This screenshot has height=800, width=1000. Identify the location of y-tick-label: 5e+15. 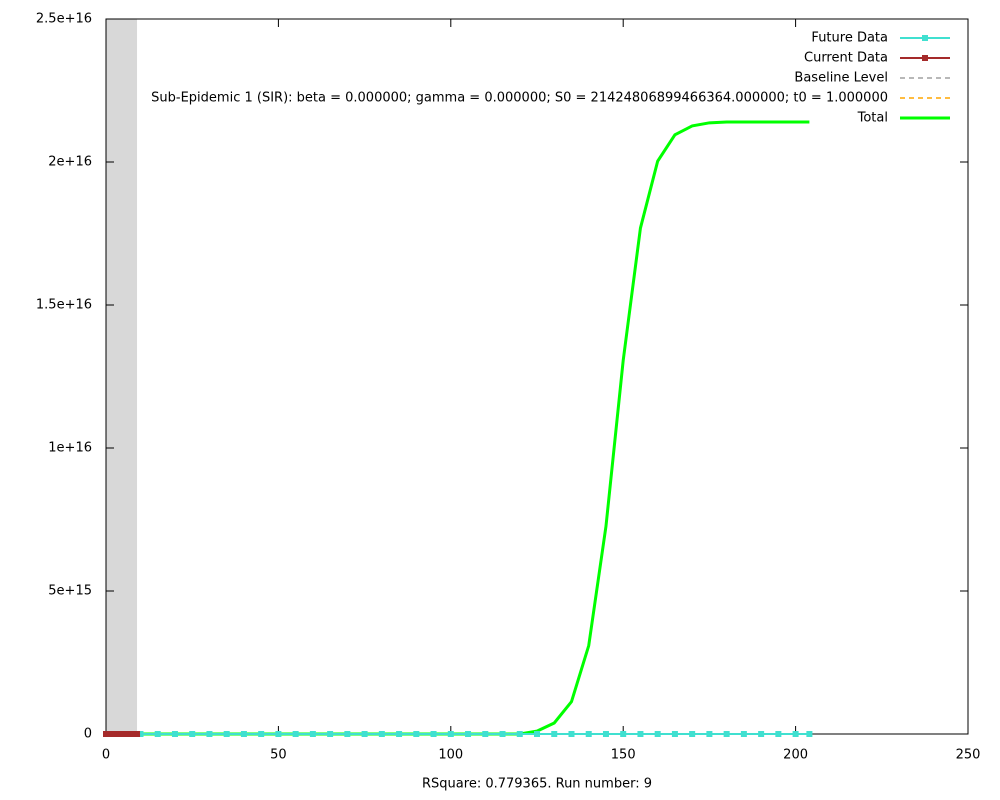
(70, 591).